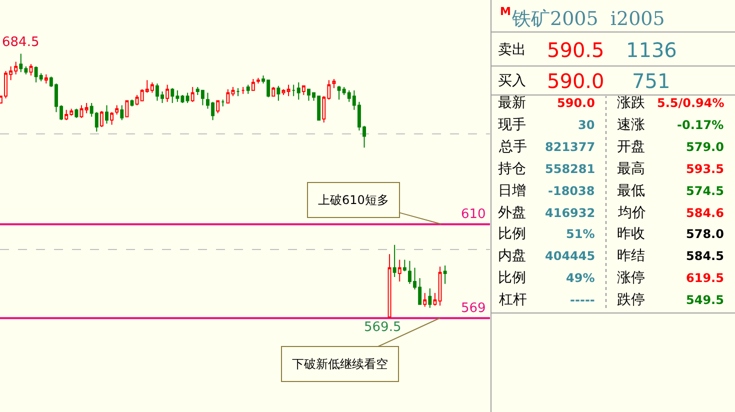 This screenshot has width=735, height=412. I want to click on text: 最低, so click(631, 191).